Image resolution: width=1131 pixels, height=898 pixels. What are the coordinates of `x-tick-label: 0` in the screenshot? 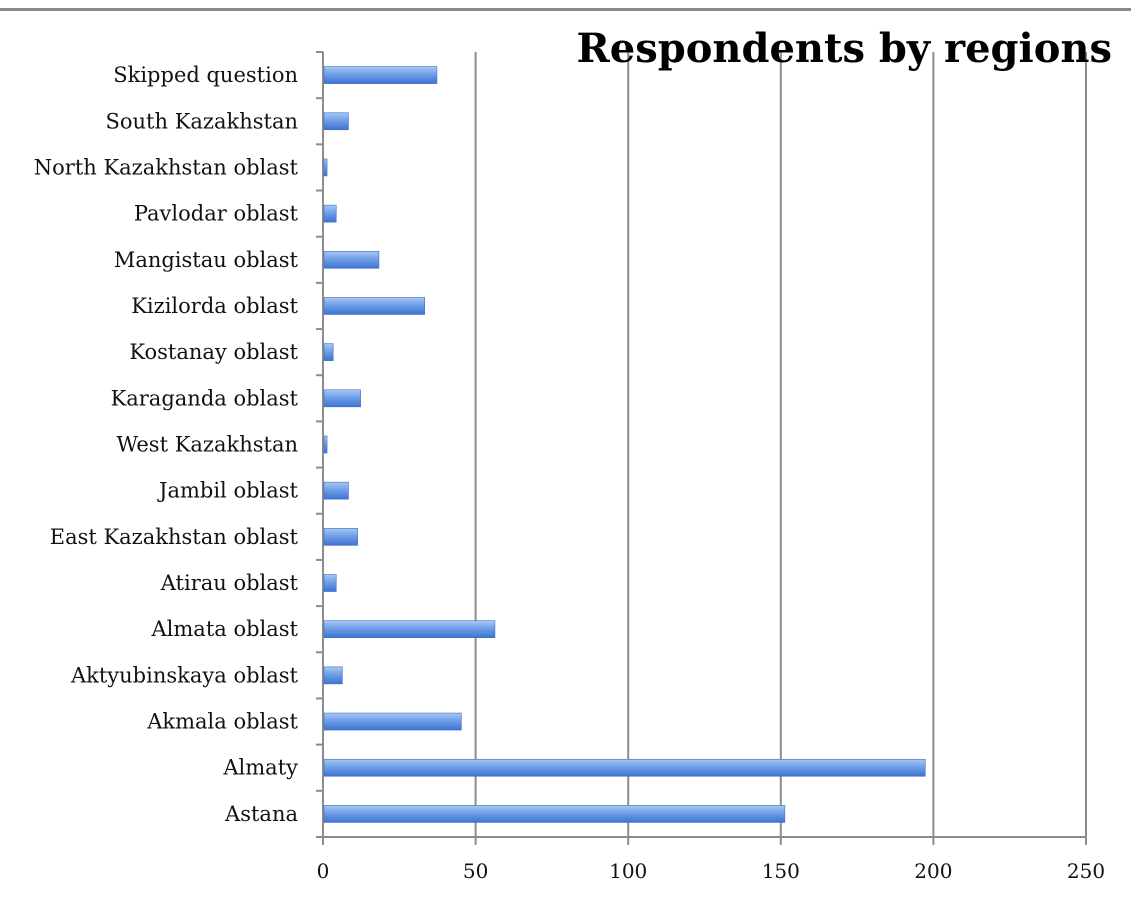 It's located at (323, 871).